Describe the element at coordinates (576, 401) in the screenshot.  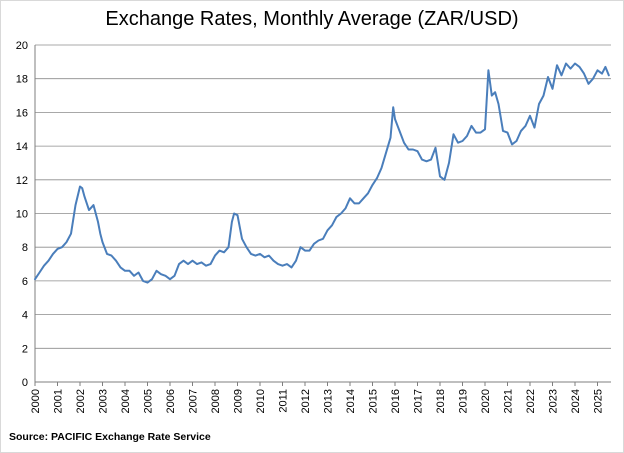
I see `x-tick-label: 2024` at that location.